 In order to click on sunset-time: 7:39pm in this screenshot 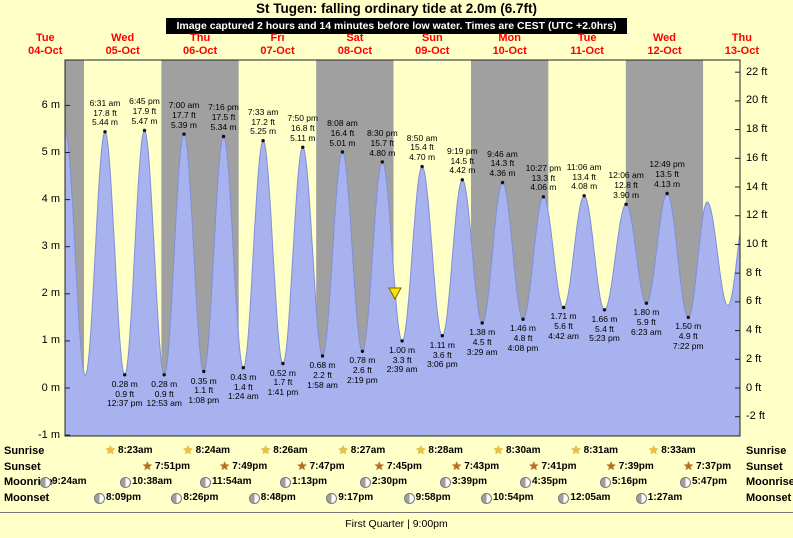, I will do `click(636, 466)`.